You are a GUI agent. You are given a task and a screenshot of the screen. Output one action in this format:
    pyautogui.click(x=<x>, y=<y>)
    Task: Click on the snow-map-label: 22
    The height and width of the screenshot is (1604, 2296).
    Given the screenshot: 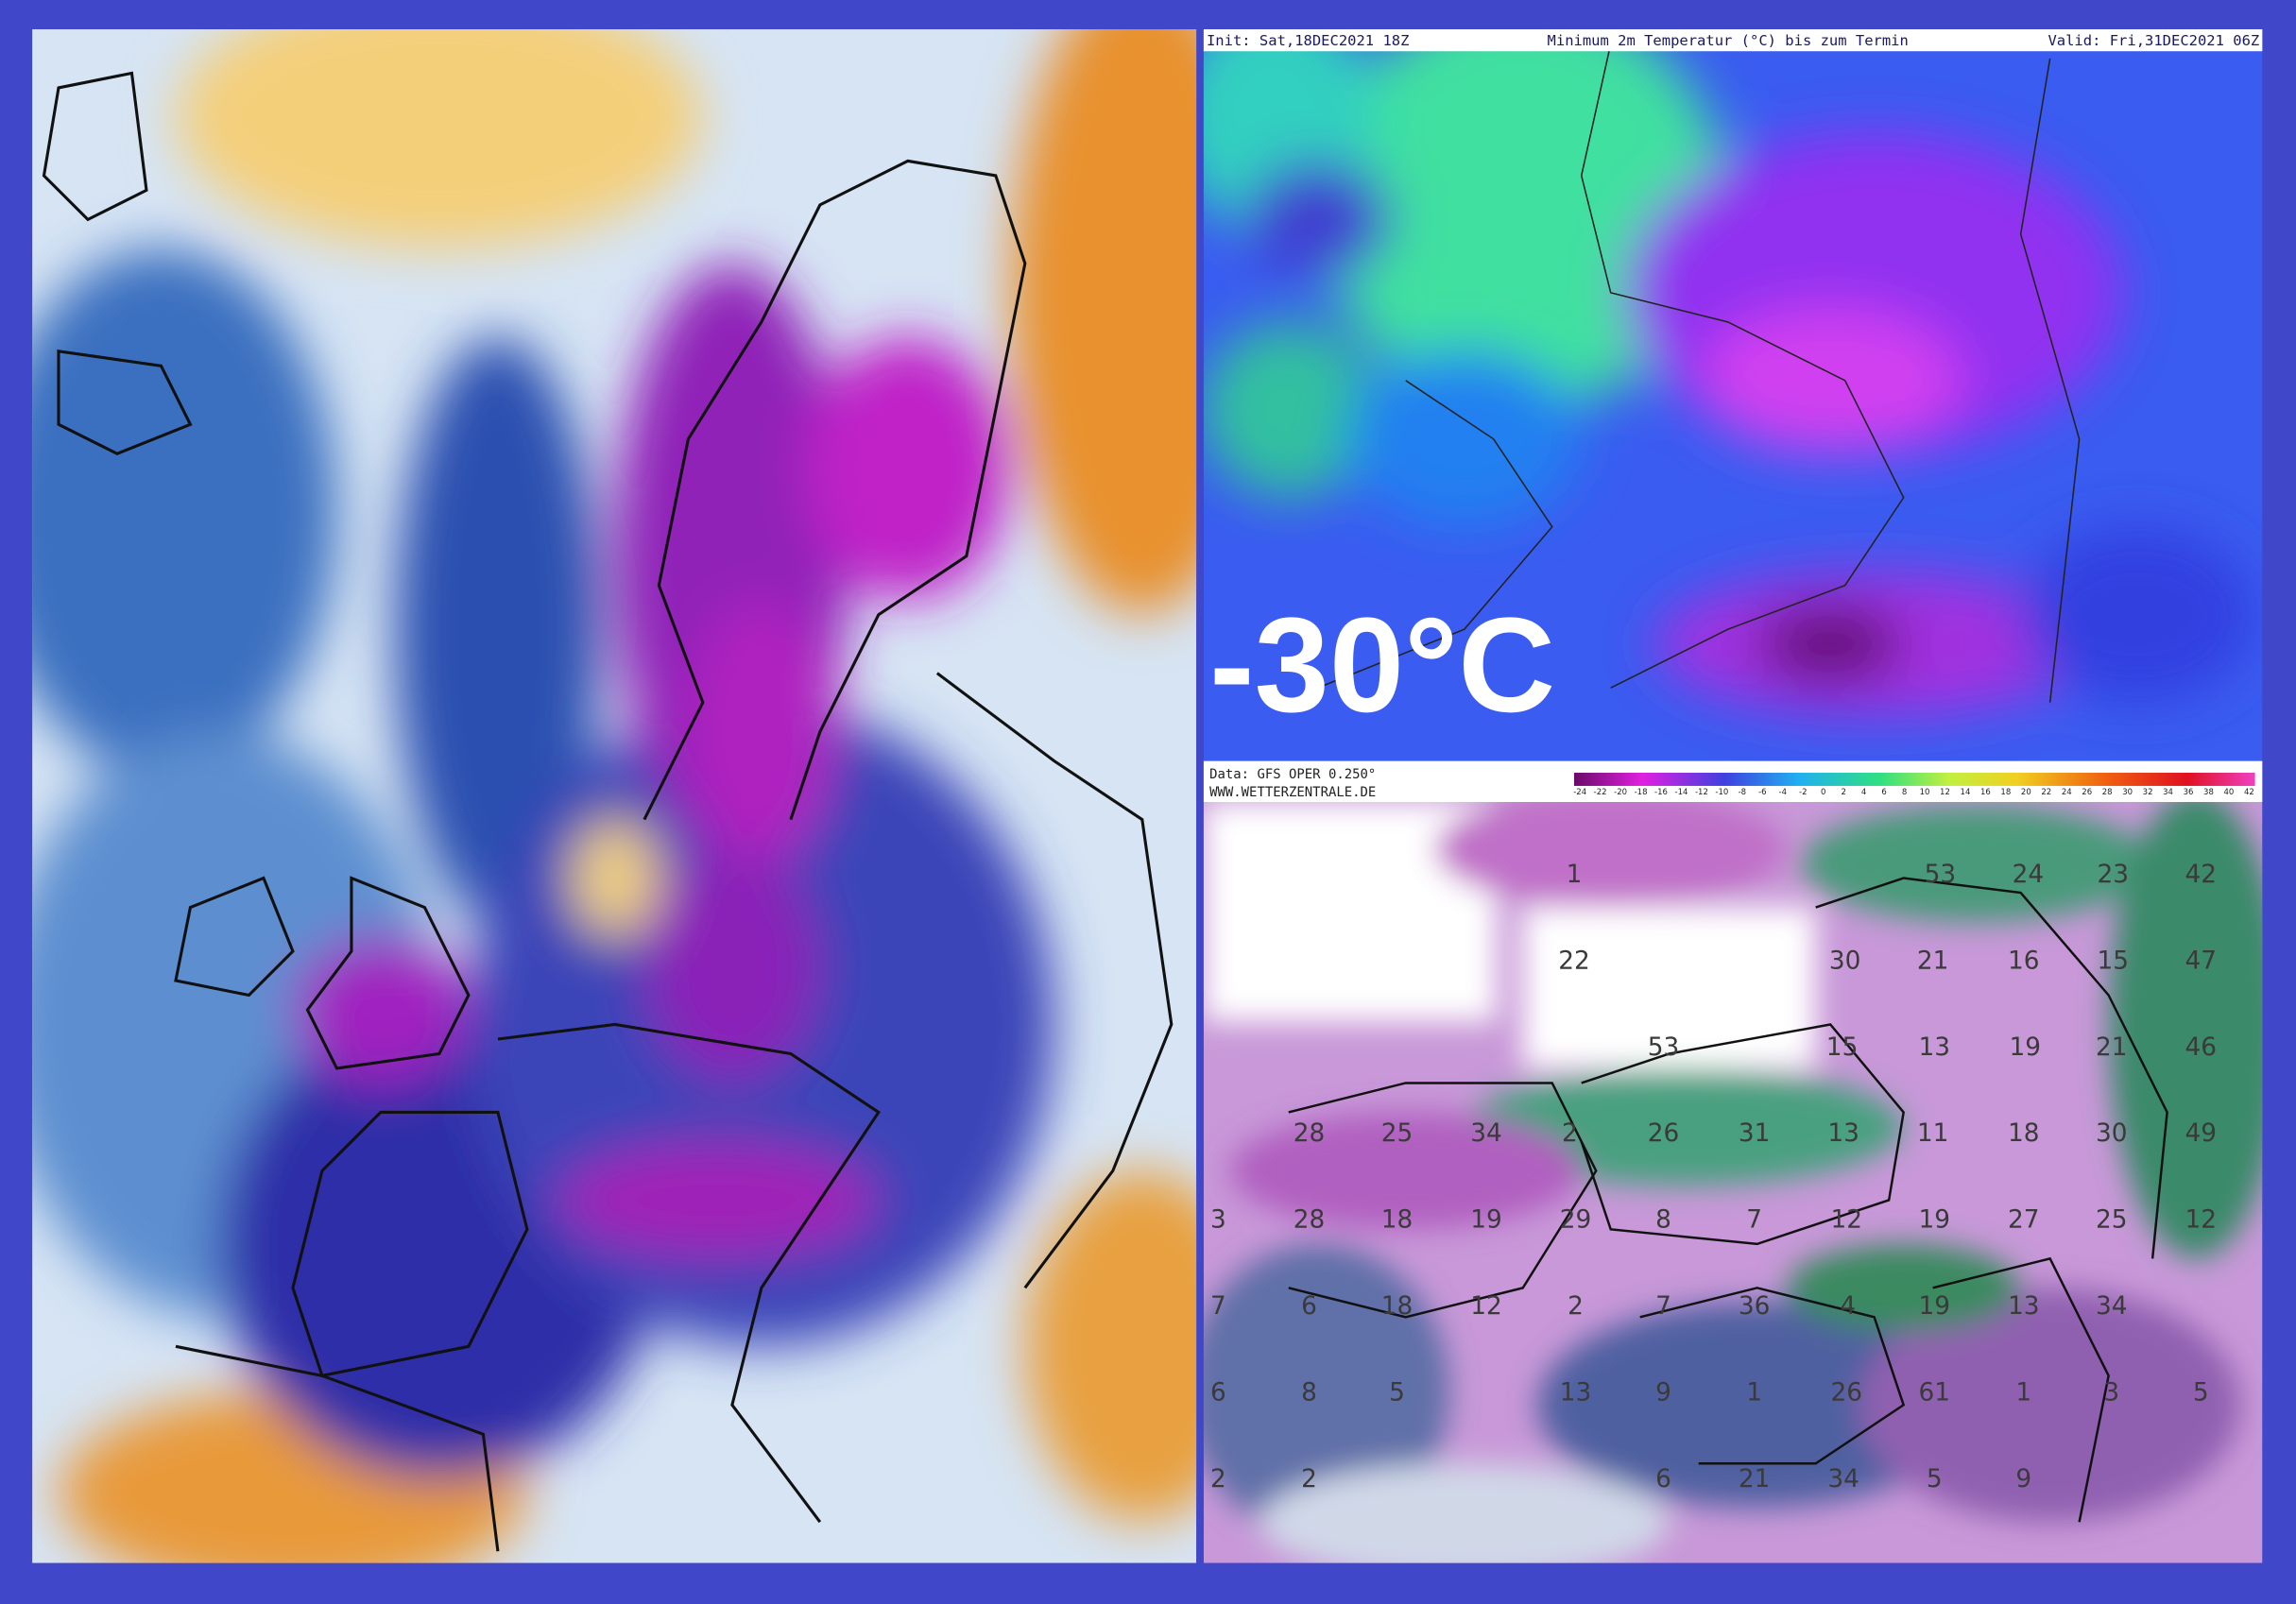 What is the action you would take?
    pyautogui.click(x=1574, y=961)
    